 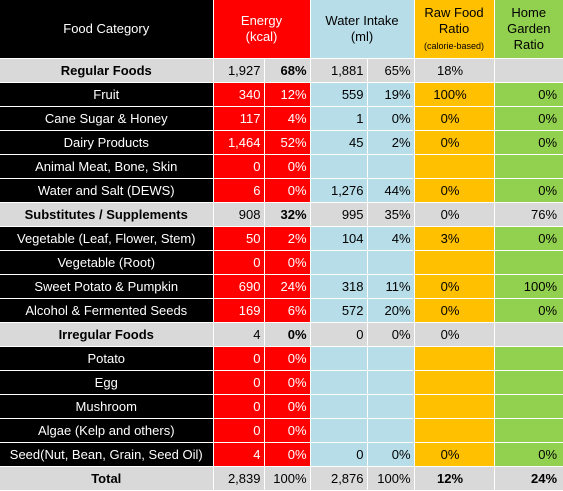 What do you see at coordinates (338, 310) in the screenshot?
I see `water-value-cell: 572` at bounding box center [338, 310].